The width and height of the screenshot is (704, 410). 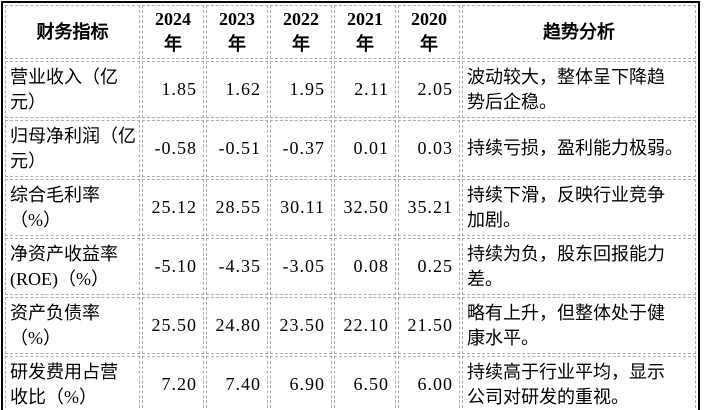 What do you see at coordinates (72, 89) in the screenshot?
I see `indicator-cell: 营业收入（亿 元）` at bounding box center [72, 89].